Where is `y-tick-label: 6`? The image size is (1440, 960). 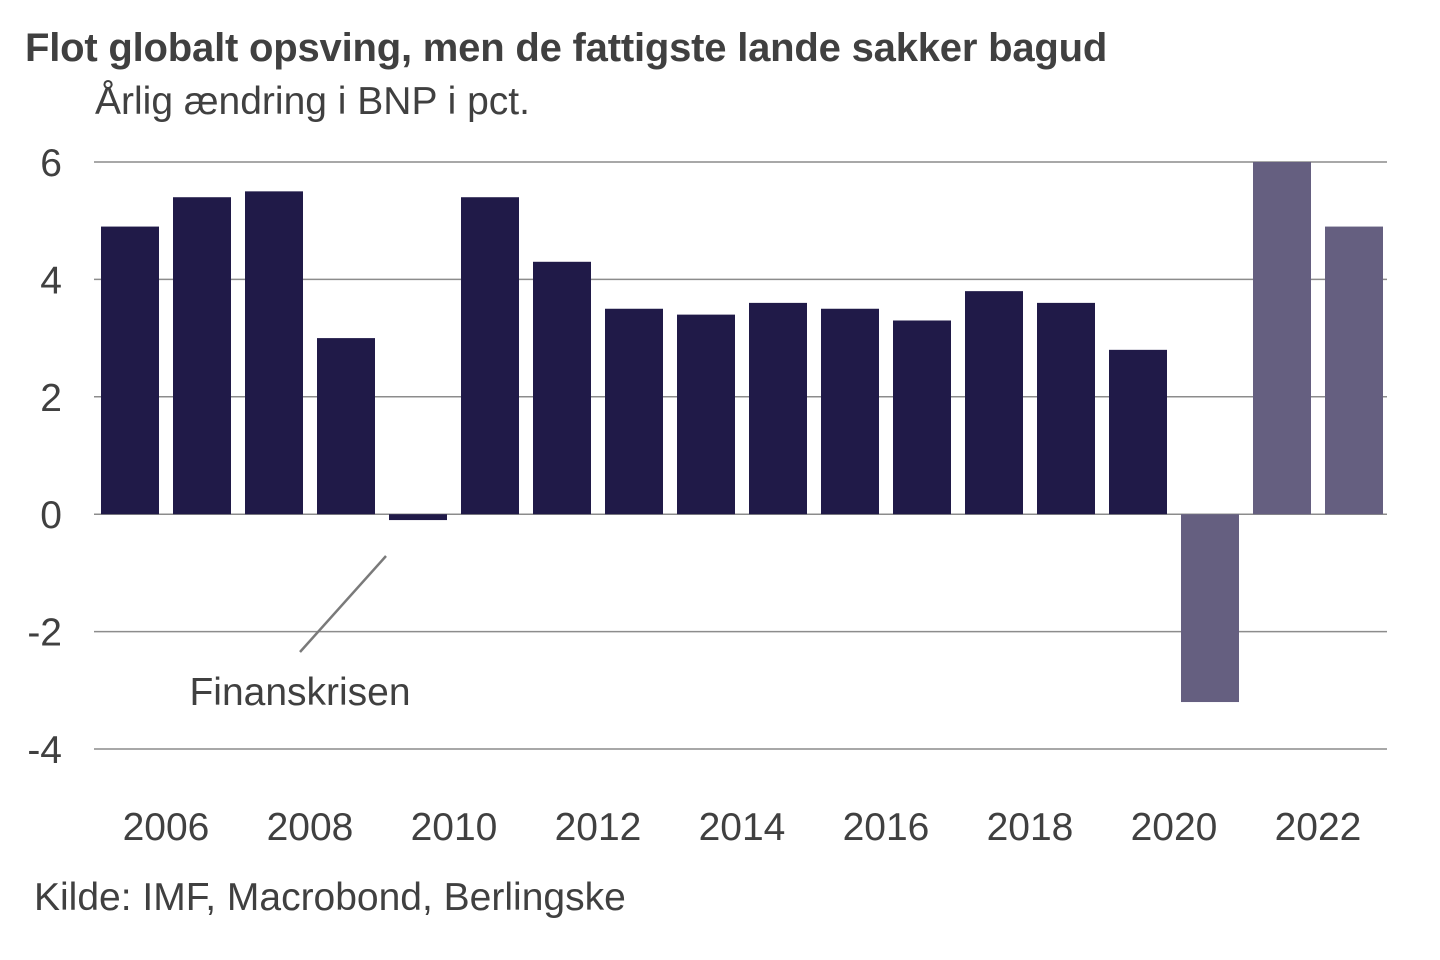 y-tick-label: 6 is located at coordinates (51, 163).